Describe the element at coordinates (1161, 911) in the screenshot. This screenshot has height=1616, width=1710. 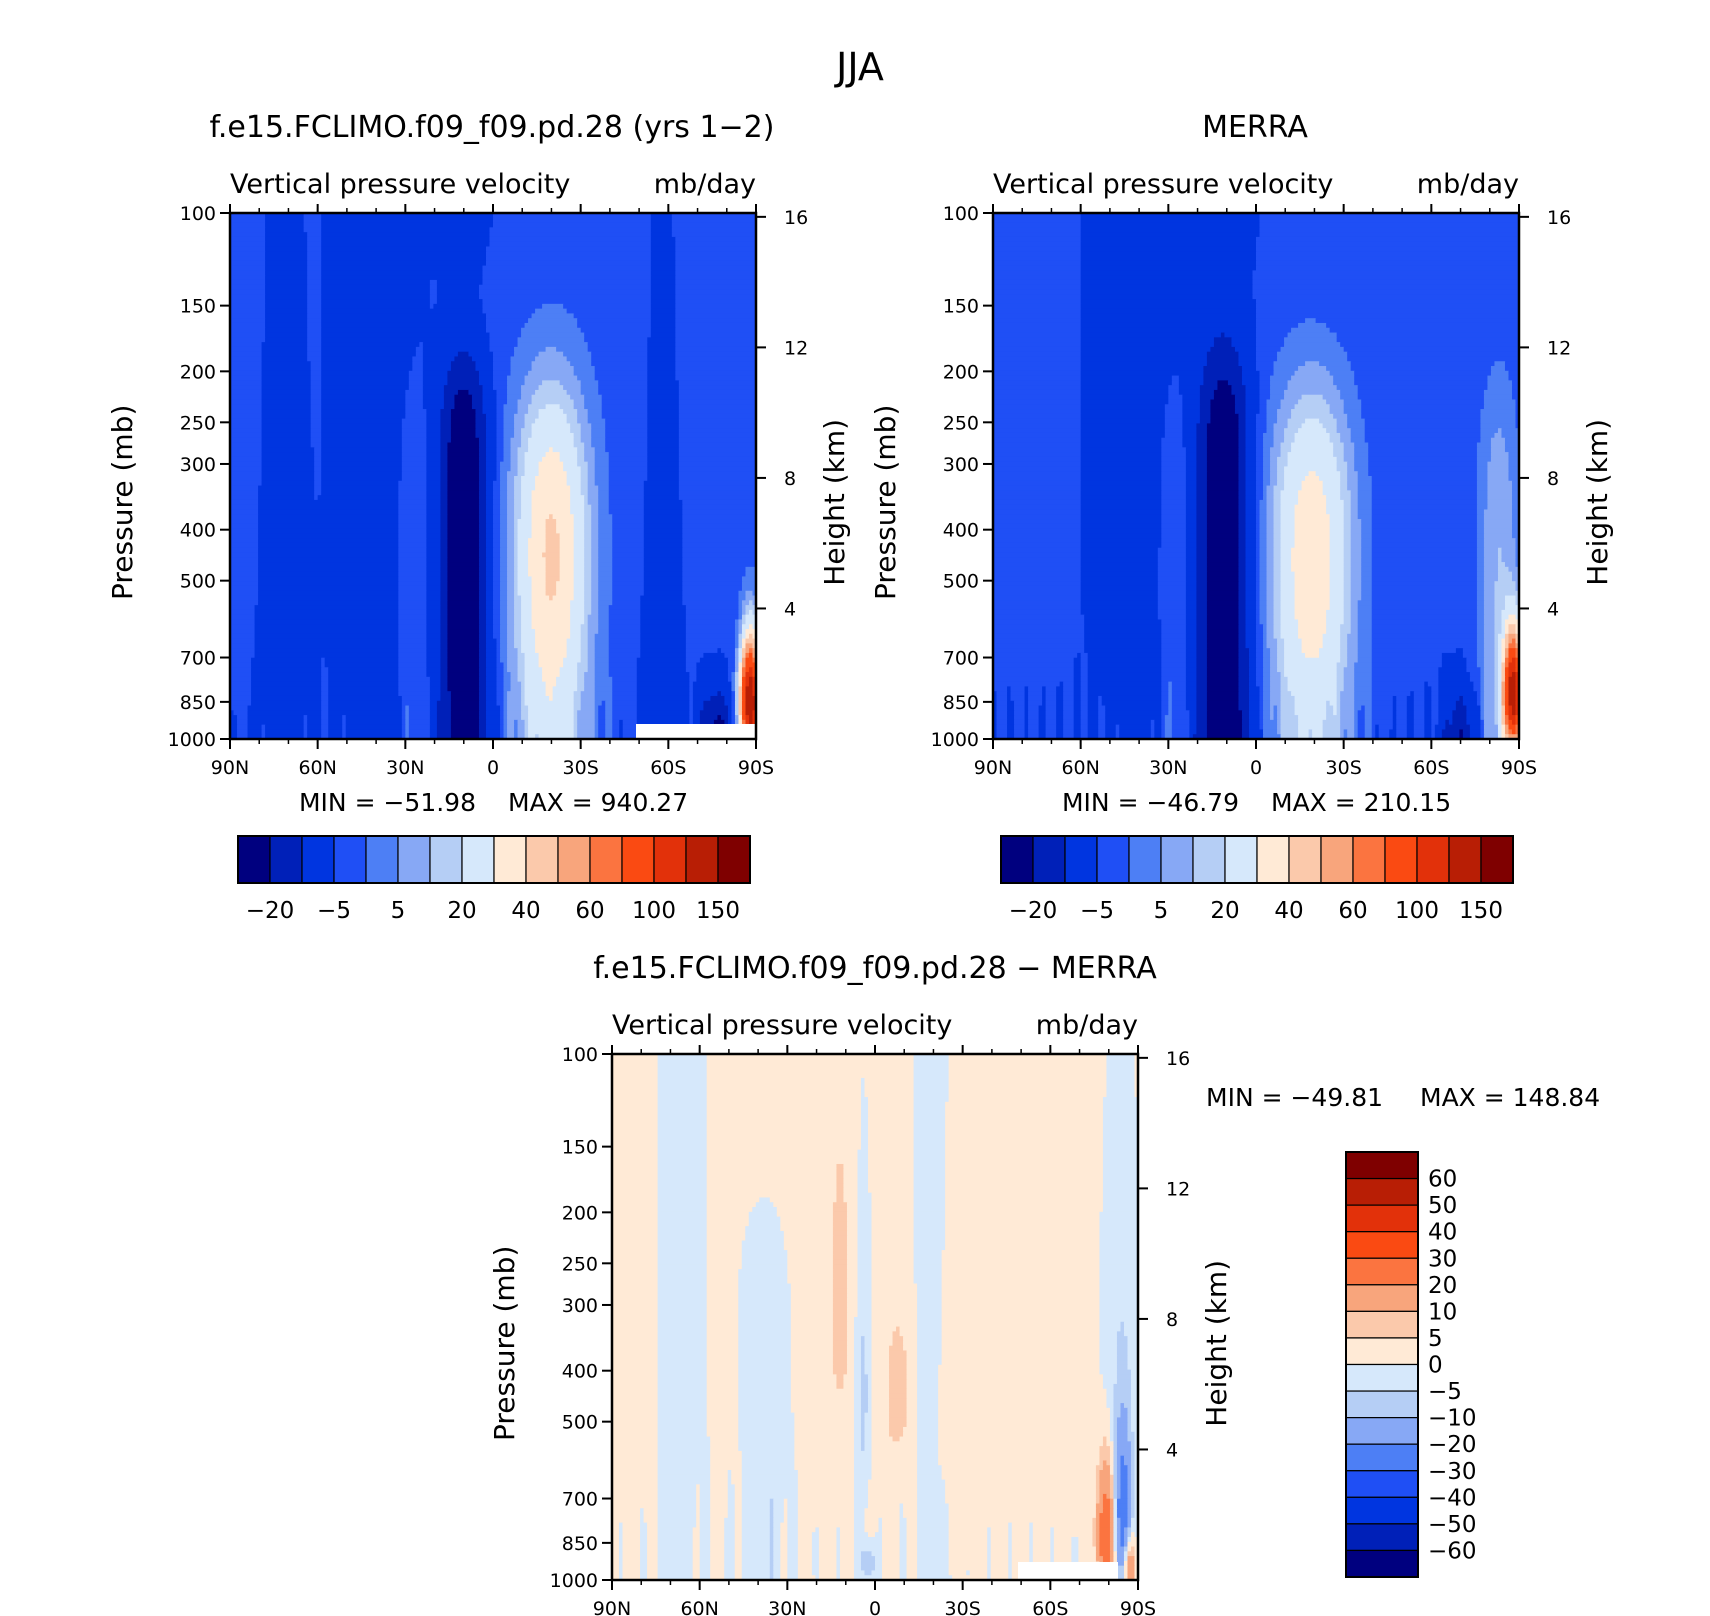
I see `colorbar-label: 5` at that location.